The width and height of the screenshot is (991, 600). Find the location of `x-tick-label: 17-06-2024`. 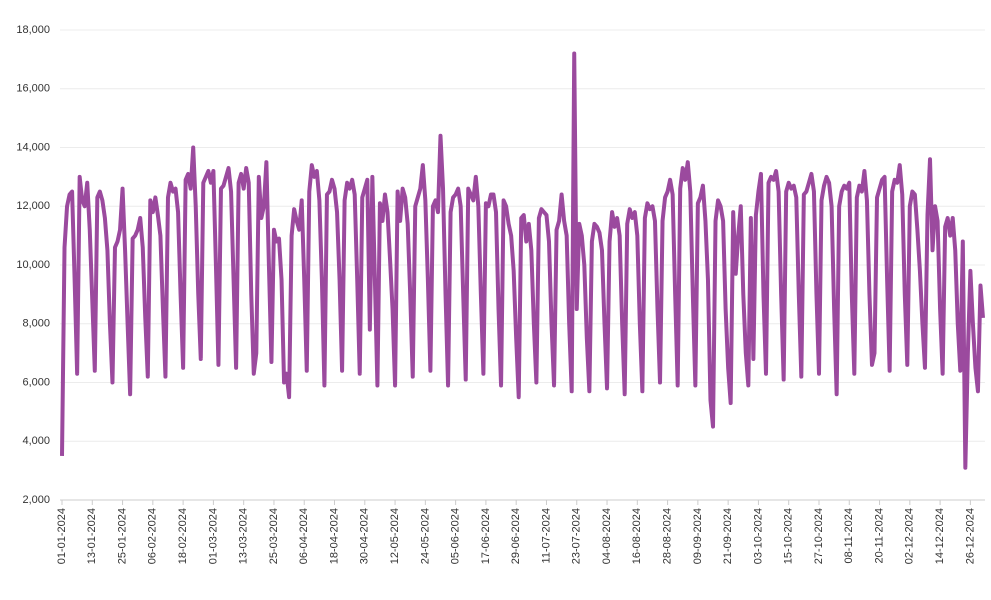

x-tick-label: 17-06-2024 is located at coordinates (486, 536).